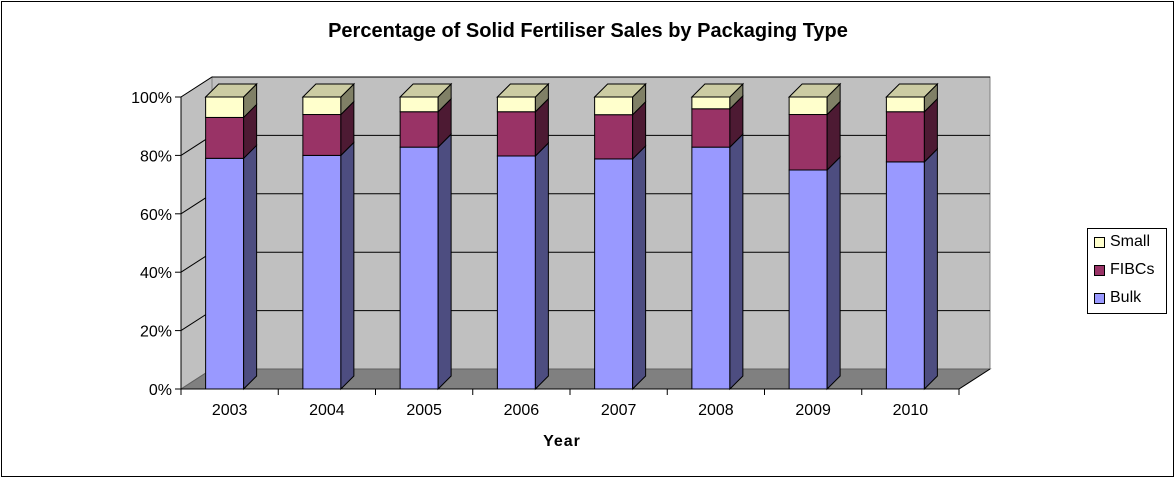 This screenshot has height=479, width=1176. I want to click on bar-top-small-2007, so click(620, 90).